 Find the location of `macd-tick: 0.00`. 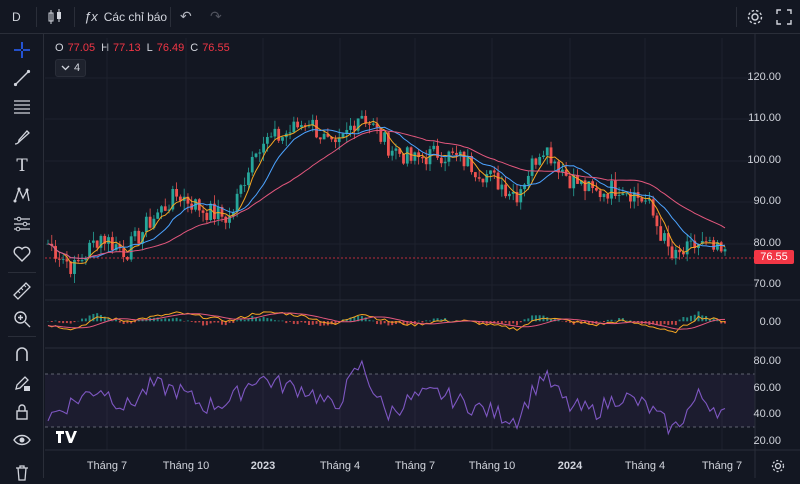

macd-tick: 0.00 is located at coordinates (756, 322).